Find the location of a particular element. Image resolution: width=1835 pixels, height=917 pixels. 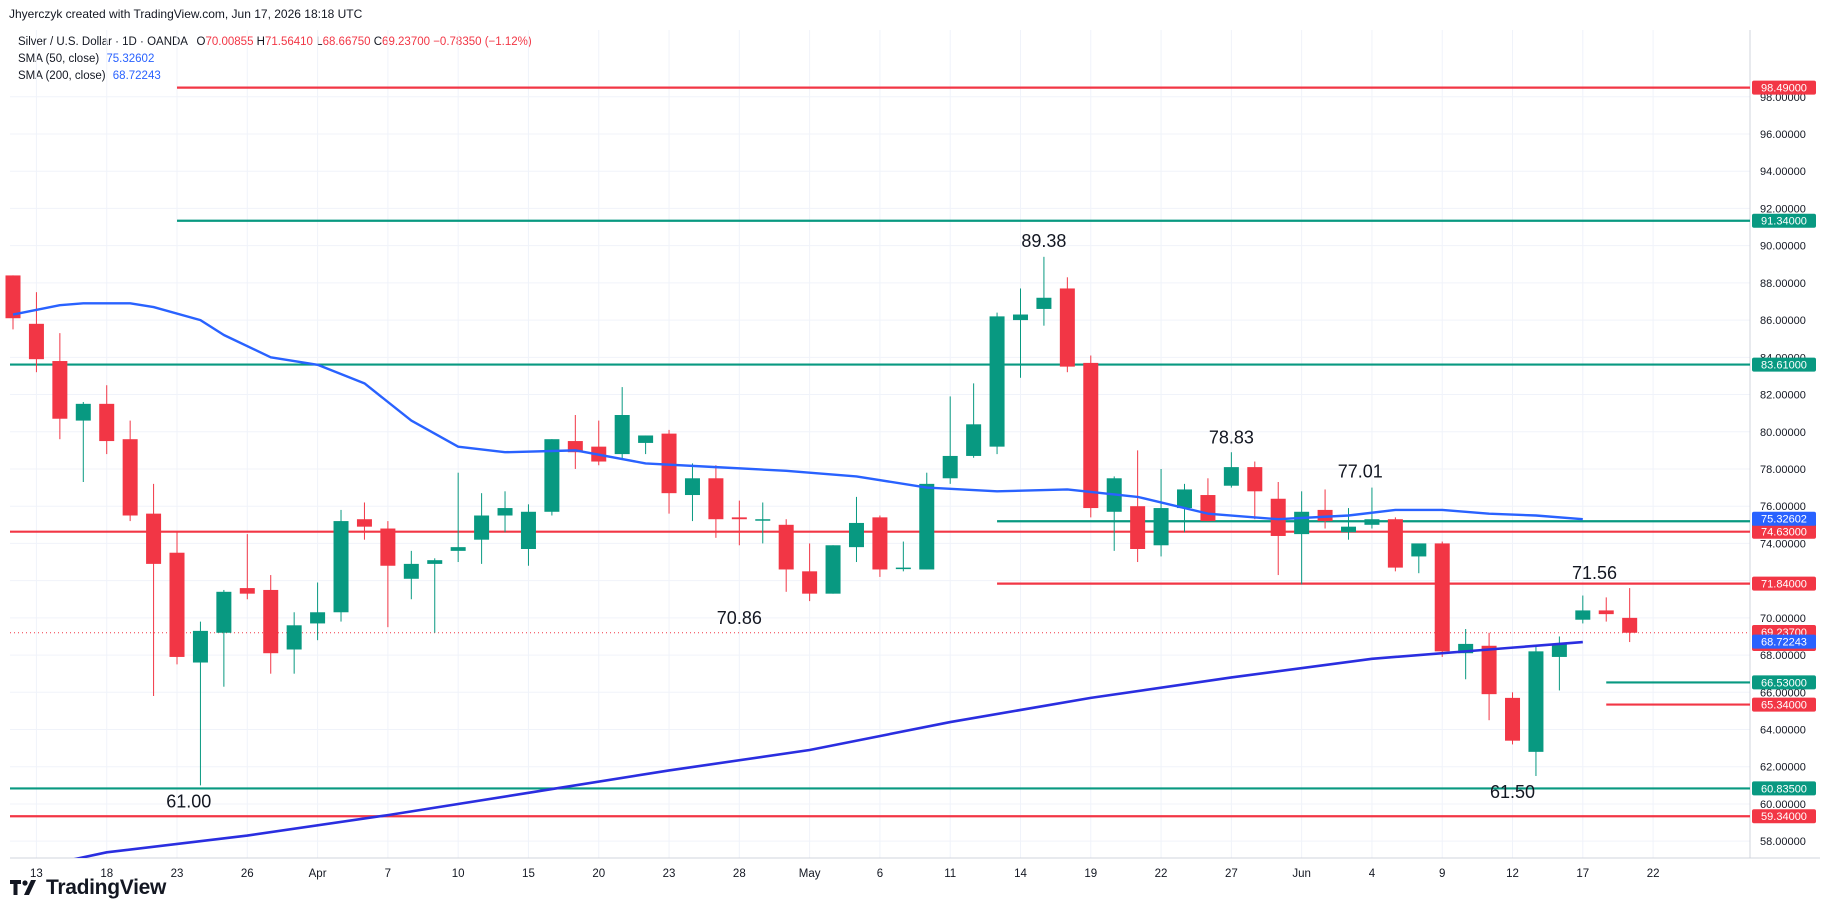

y-tick-label: 86.00000 is located at coordinates (1783, 321).